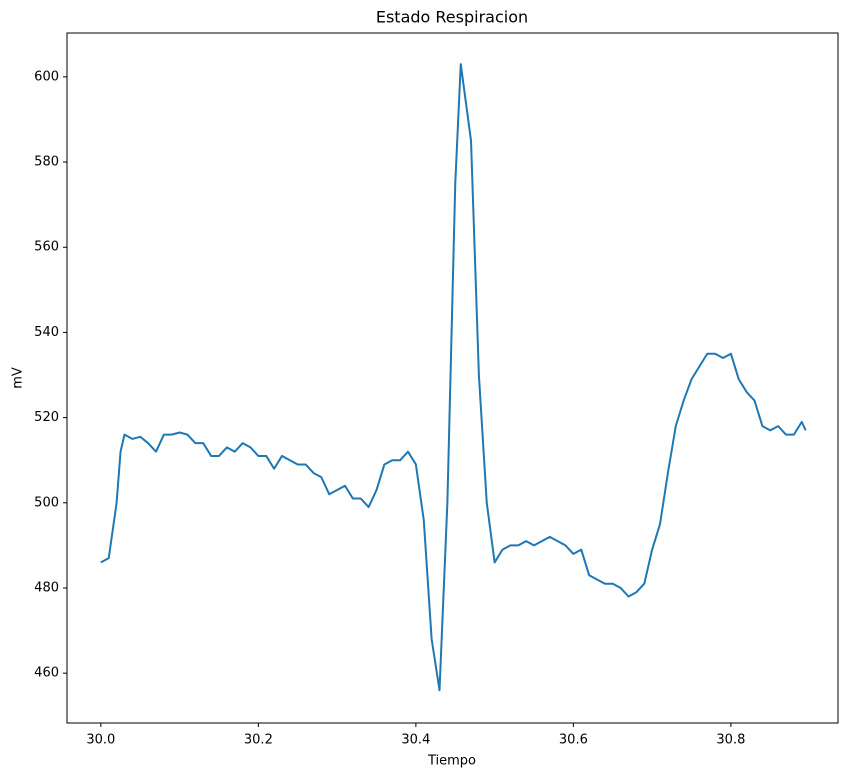 The height and width of the screenshot is (782, 850). Describe the element at coordinates (100, 740) in the screenshot. I see `x-tick-label: 30.0` at that location.